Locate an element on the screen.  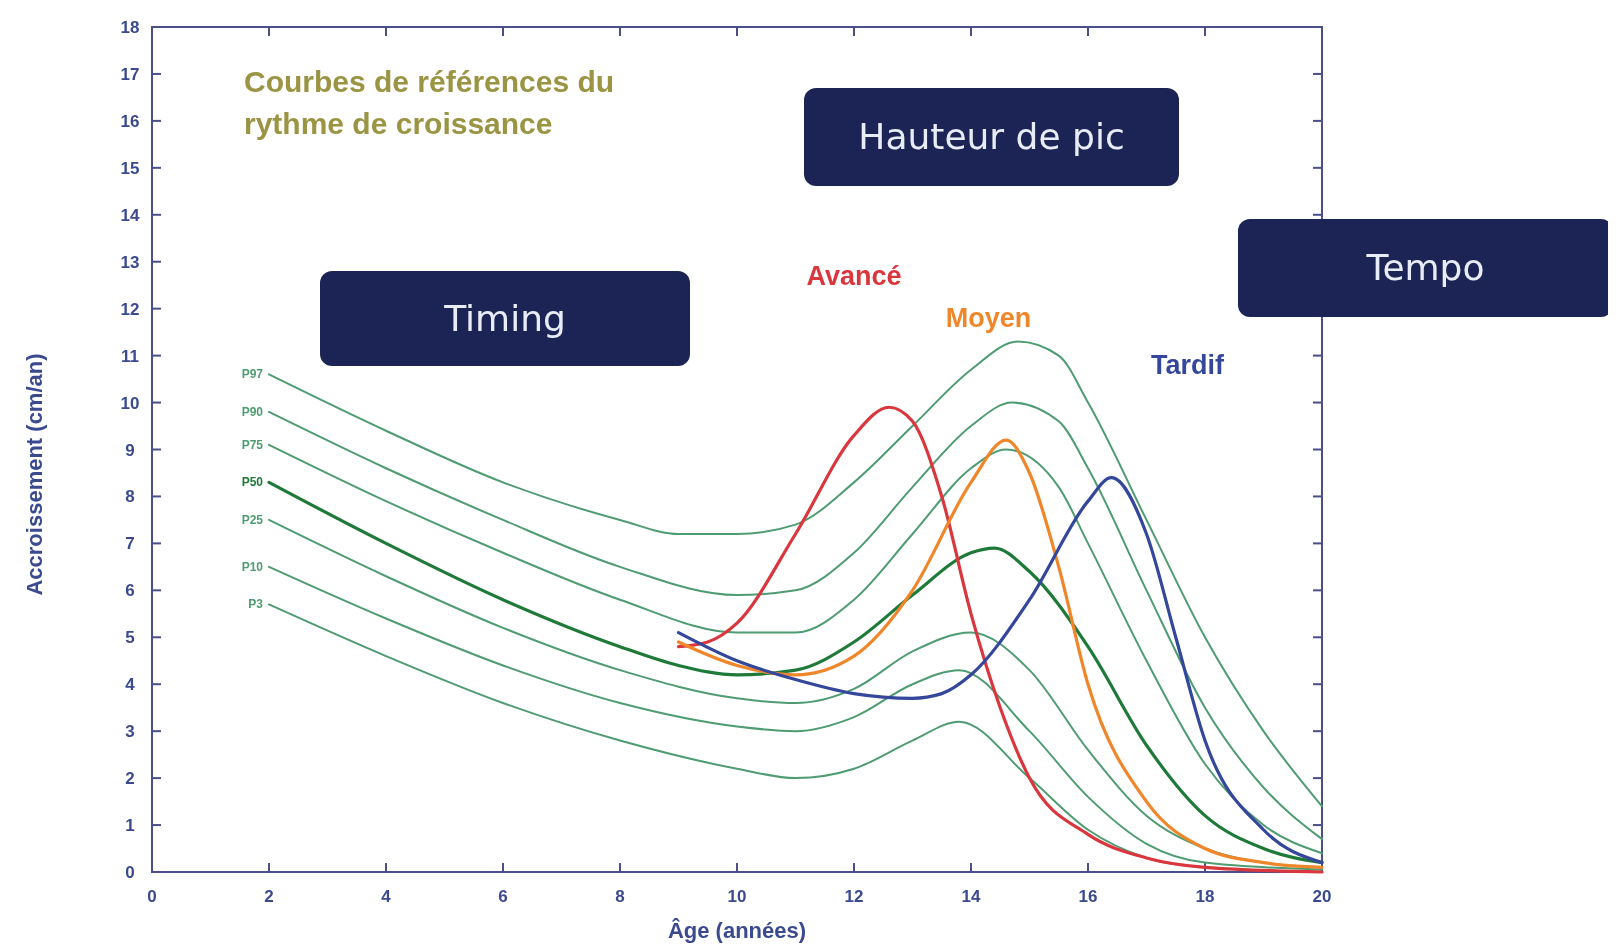
text: Moyen is located at coordinates (988, 318).